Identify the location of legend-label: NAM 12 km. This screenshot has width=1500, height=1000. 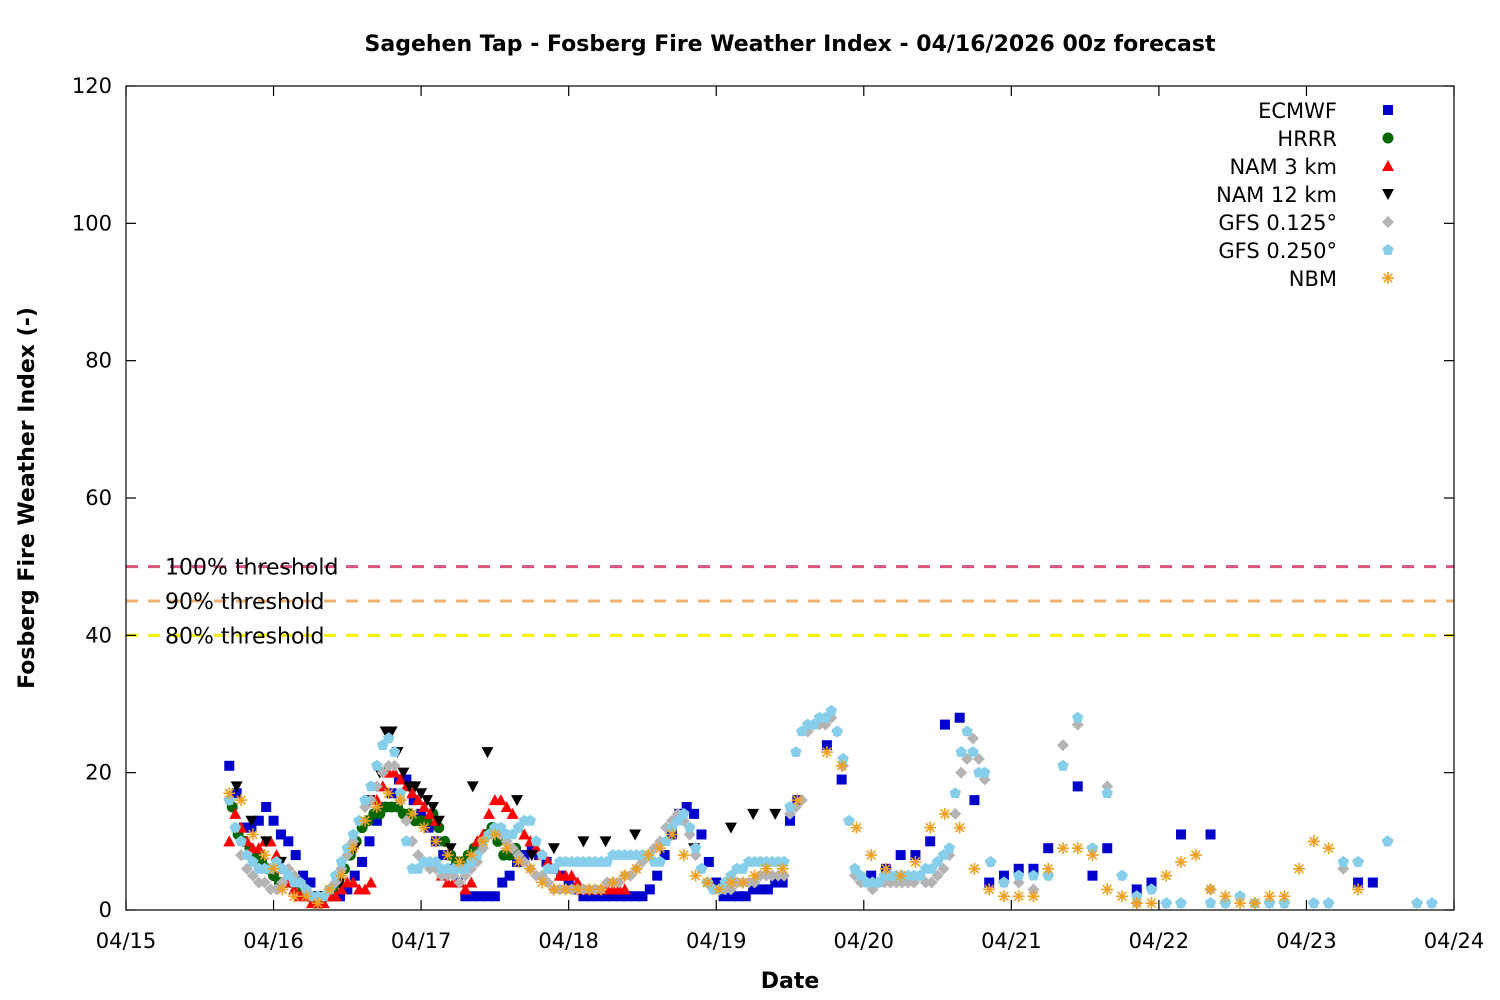
(1276, 195).